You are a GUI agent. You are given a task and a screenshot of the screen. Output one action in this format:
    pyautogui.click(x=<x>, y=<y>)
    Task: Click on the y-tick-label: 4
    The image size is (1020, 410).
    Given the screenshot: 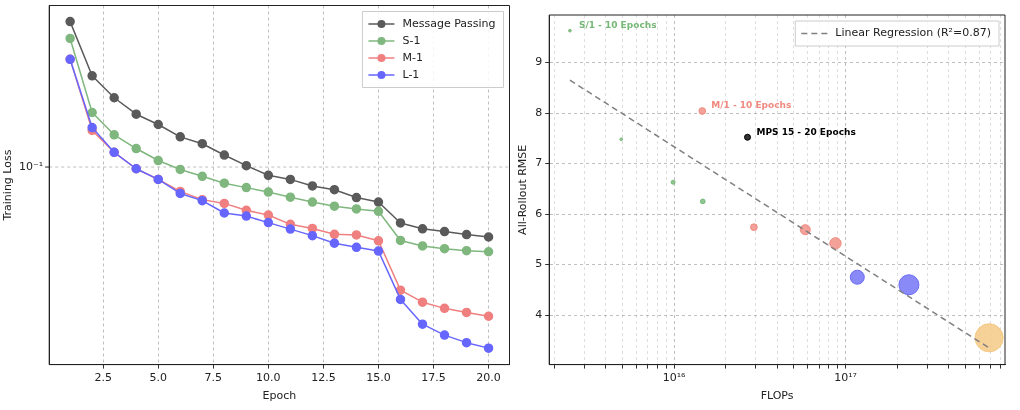 What is the action you would take?
    pyautogui.click(x=539, y=314)
    